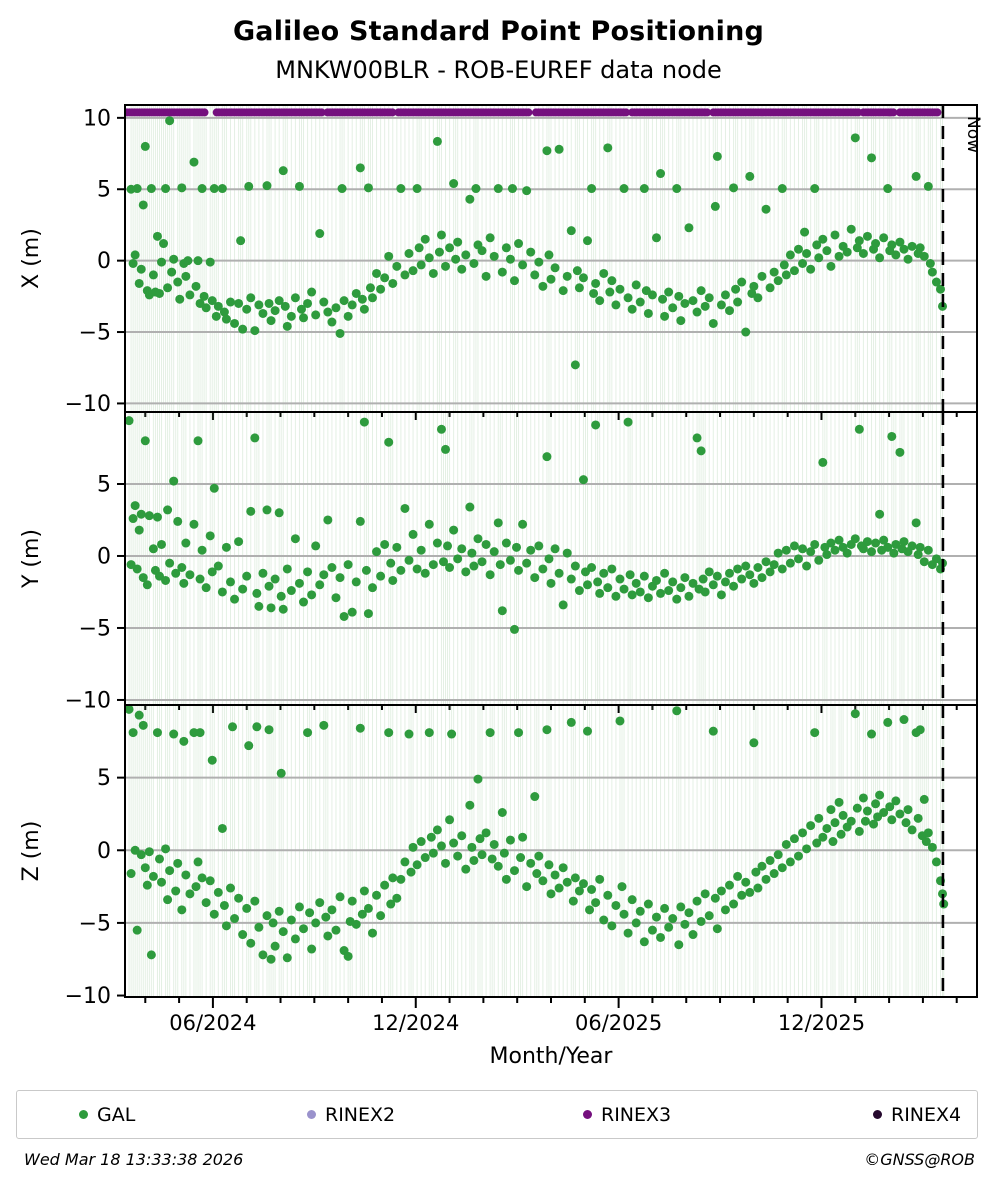 The image size is (997, 1194). What do you see at coordinates (587, 1114) in the screenshot?
I see `rinex3-dot-icon` at bounding box center [587, 1114].